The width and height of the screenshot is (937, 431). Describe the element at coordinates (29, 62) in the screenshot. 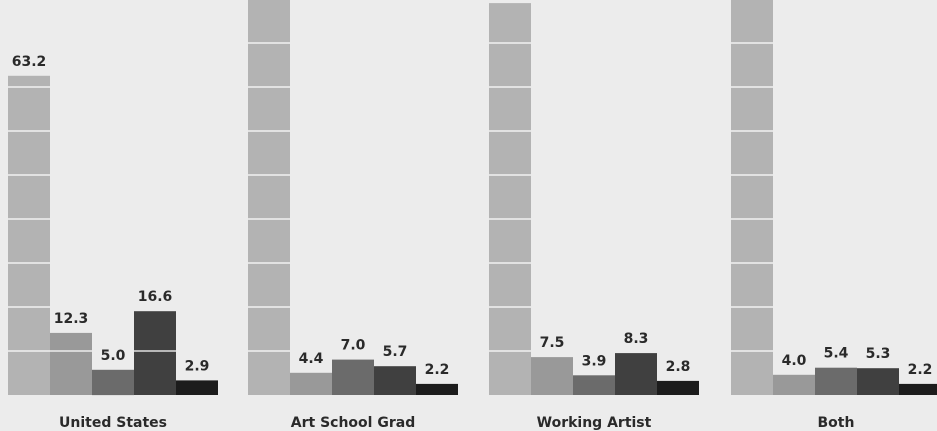

I see `data-label-0-0: 63.2` at that location.